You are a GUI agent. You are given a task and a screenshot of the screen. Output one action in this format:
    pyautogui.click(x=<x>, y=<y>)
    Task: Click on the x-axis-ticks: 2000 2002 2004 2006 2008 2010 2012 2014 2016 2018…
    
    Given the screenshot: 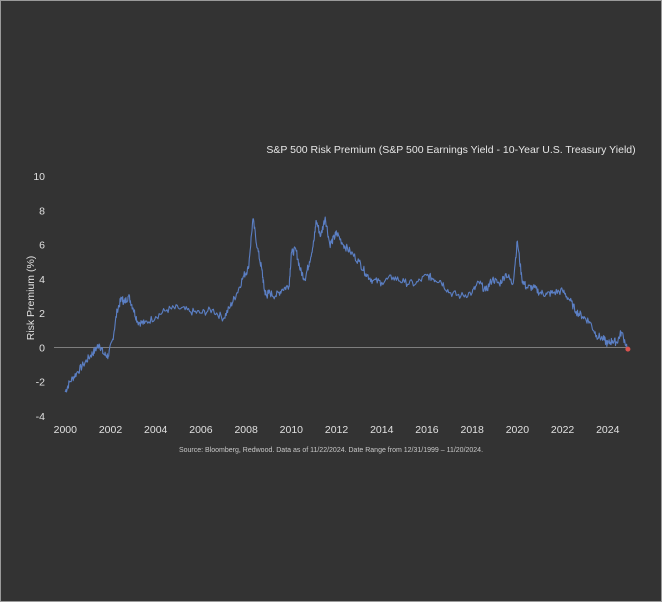 What is the action you would take?
    pyautogui.click(x=337, y=430)
    